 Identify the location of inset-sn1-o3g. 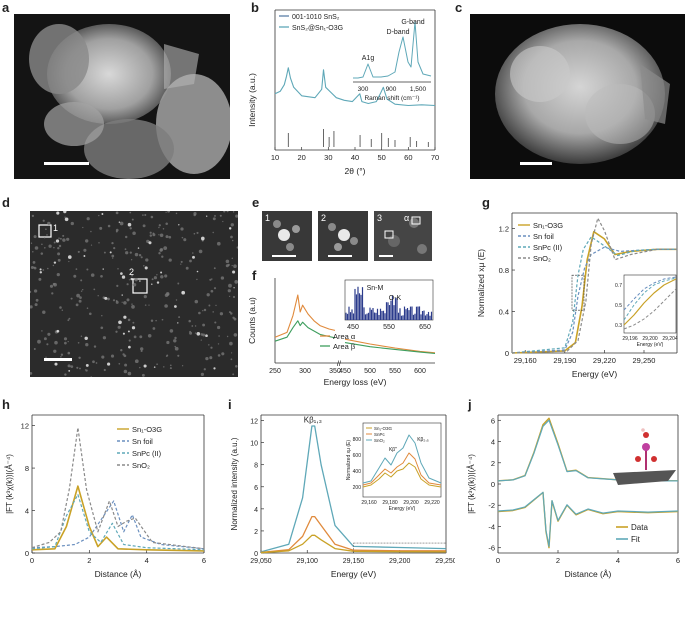
(650, 302).